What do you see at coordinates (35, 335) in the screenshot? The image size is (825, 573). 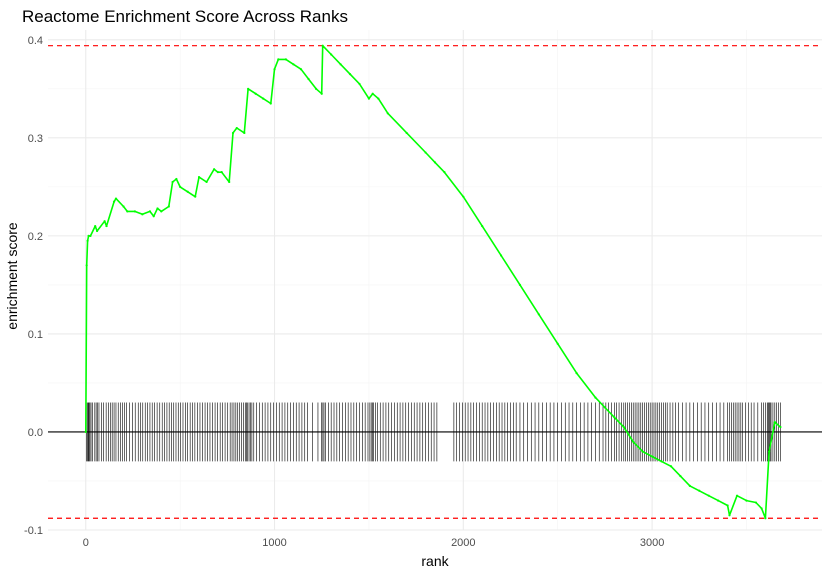 I see `y-tick-label: 0.1` at bounding box center [35, 335].